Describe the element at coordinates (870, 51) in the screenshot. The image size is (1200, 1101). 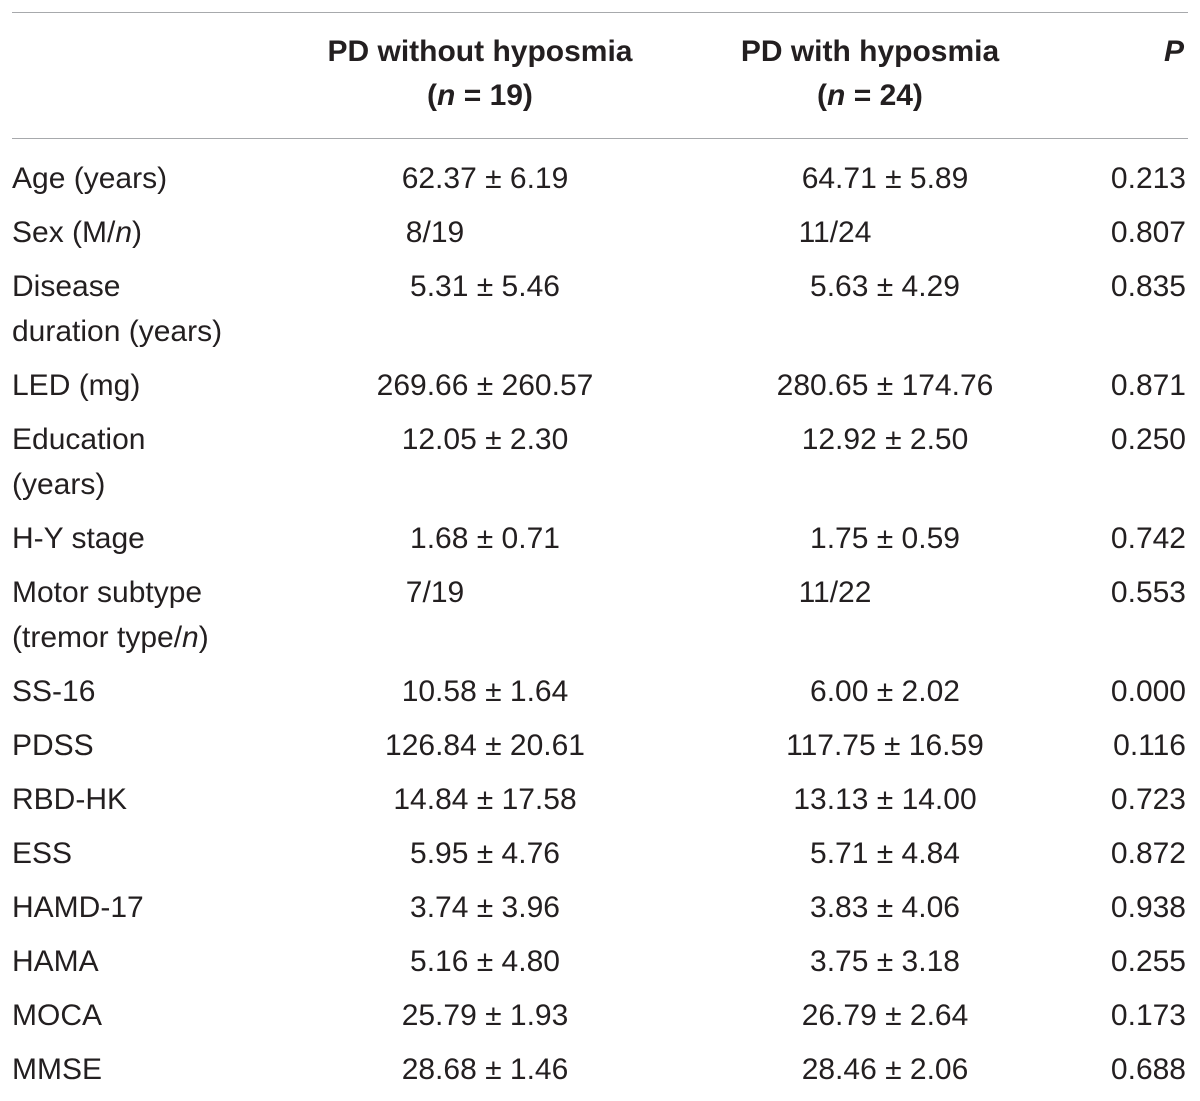
I see `header-col2-title: PD with hyposmia` at that location.